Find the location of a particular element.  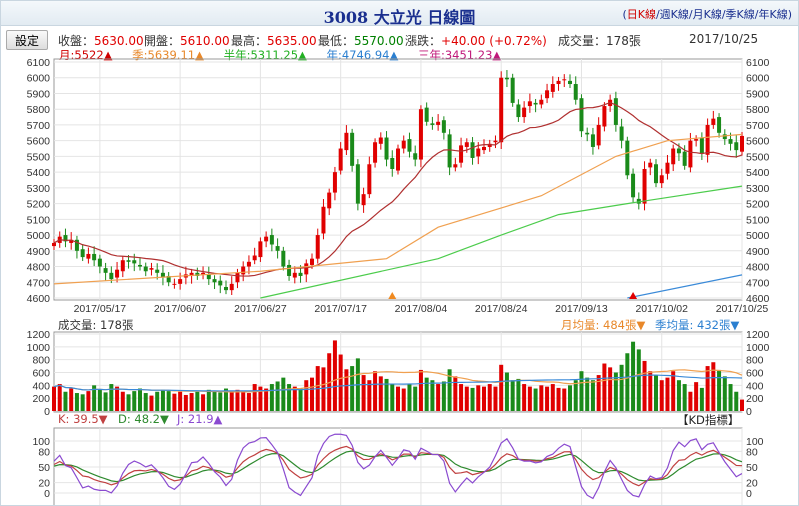

kd-tick-right: 50 is located at coordinates (752, 468).